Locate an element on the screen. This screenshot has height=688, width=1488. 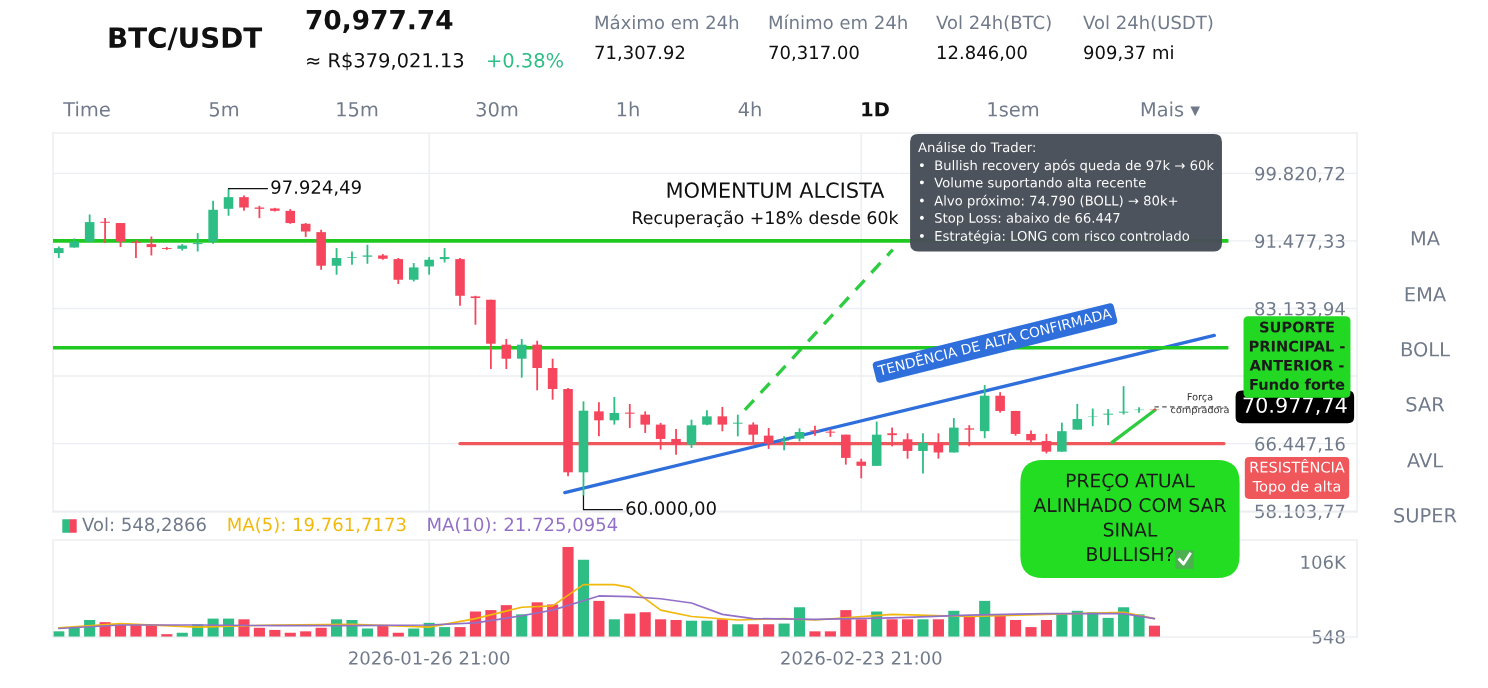
text: MA(5): 19.761,7173 is located at coordinates (317, 525).